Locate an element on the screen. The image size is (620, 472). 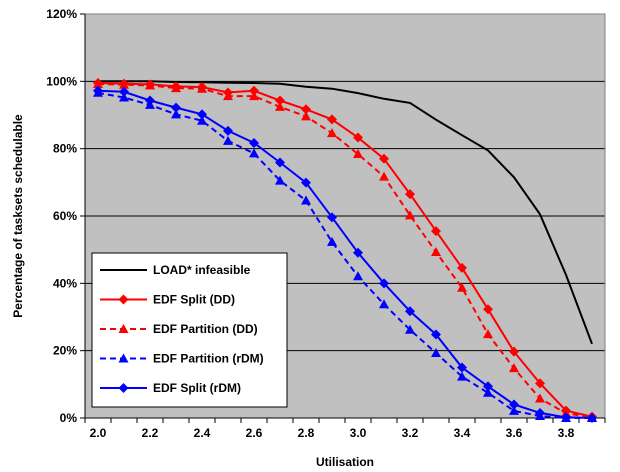
x-tick-label: 2.4 is located at coordinates (202, 433).